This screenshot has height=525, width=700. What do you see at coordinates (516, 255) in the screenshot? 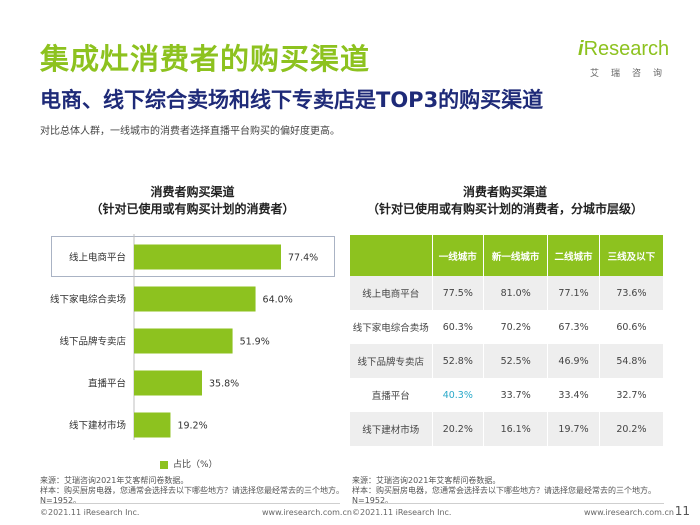
I see `table-column-header: 新一线城市` at bounding box center [516, 255].